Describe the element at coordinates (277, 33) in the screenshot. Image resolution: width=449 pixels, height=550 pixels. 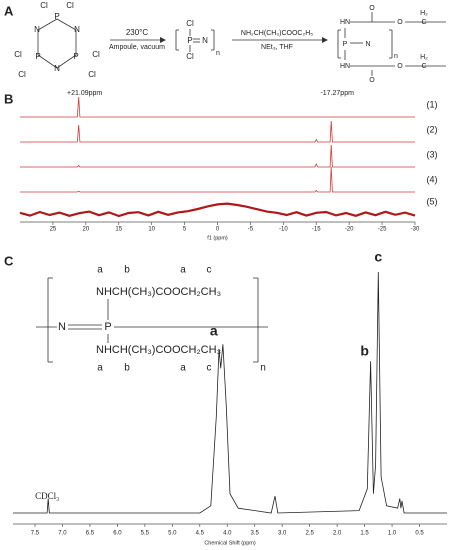
I see `reagent: NH₂CH(CH₃)COOC₂H₅` at that location.